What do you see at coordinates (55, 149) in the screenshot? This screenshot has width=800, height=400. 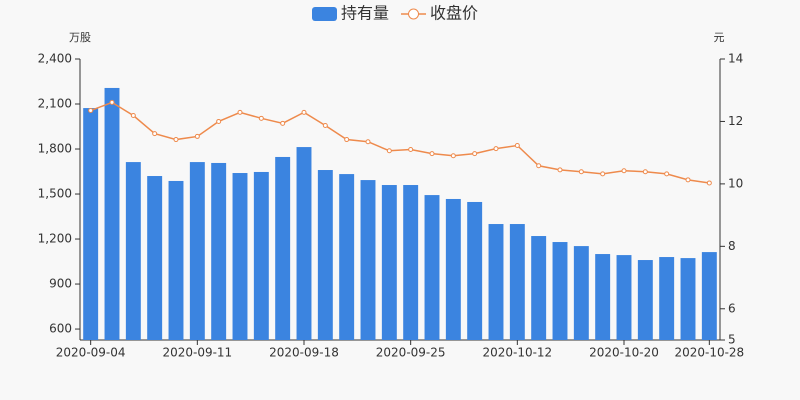 I see `y-tick-label: 1,800` at bounding box center [55, 149].